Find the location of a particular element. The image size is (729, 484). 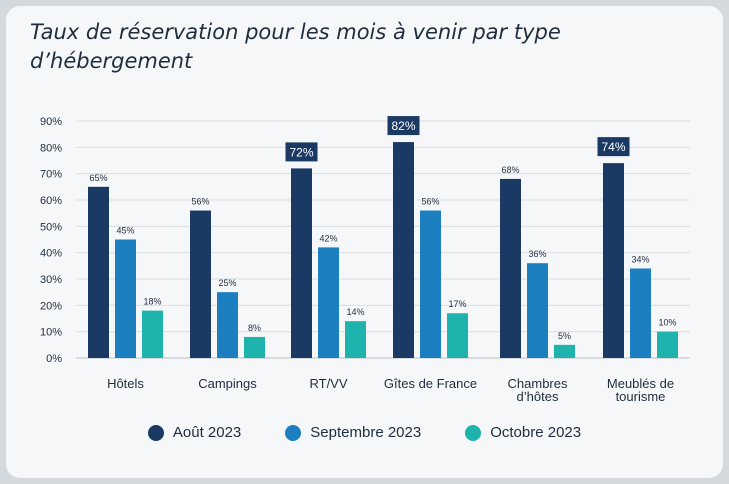

y-tick-label: 20% is located at coordinates (51, 306).